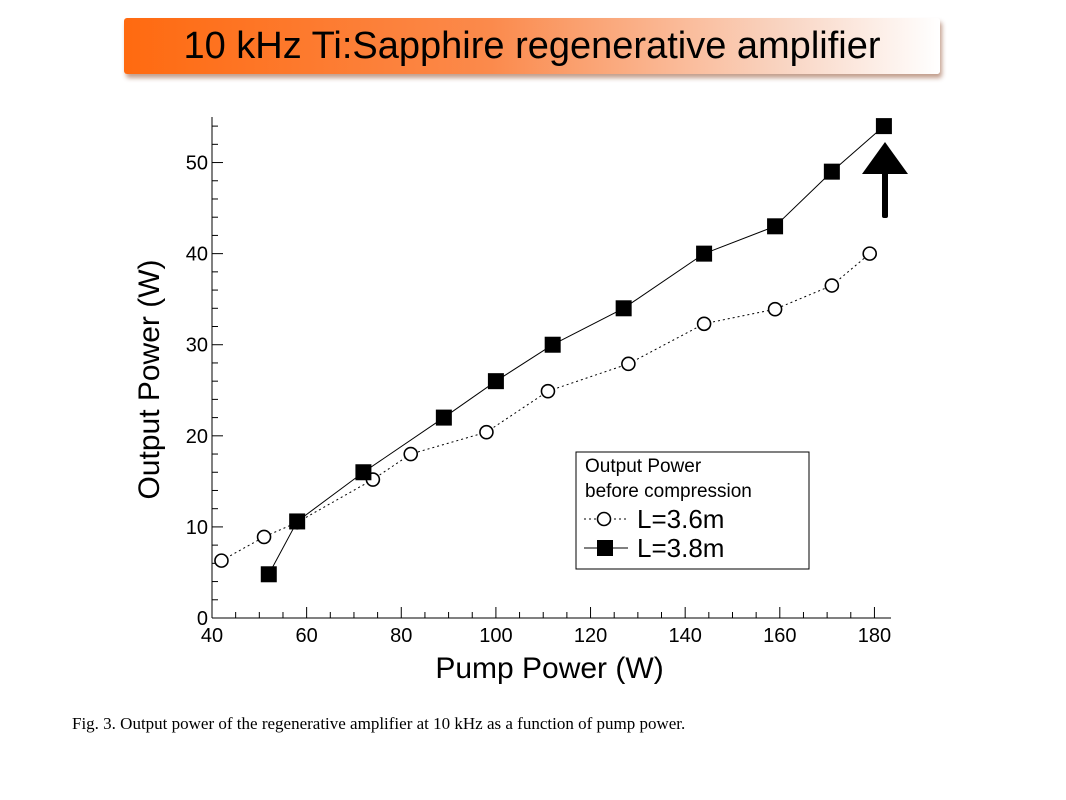 The width and height of the screenshot is (1066, 800). I want to click on x-tick-label: 140, so click(684, 636).